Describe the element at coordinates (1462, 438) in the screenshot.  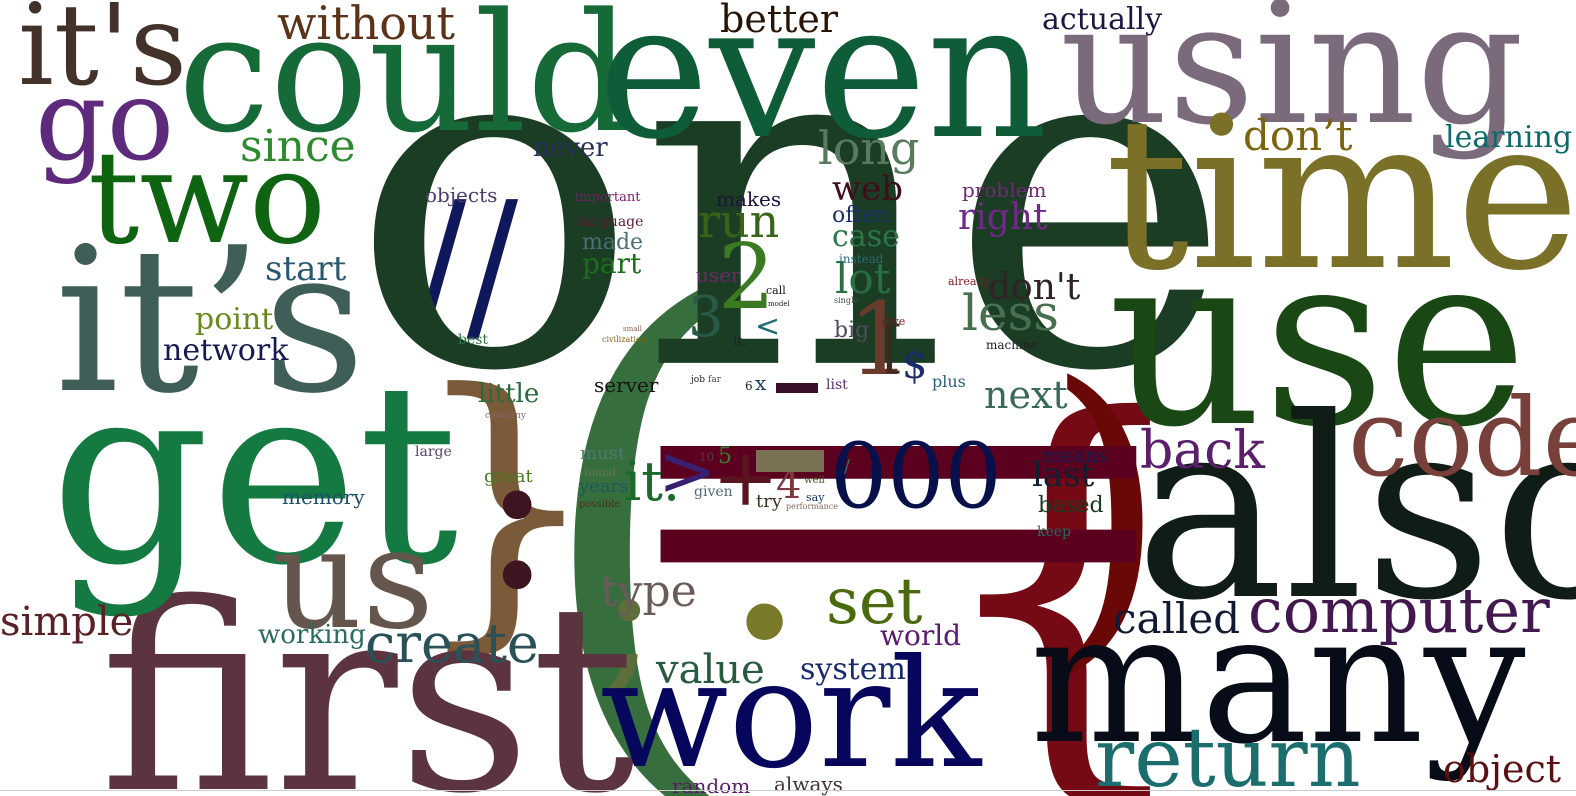
I see `word-code: code` at that location.